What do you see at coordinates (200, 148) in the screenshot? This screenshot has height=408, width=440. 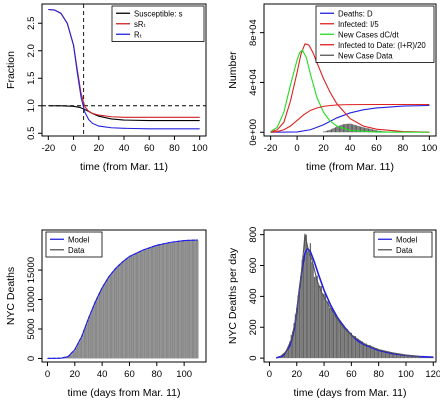 I see `x-tick-label: 100` at bounding box center [200, 148].